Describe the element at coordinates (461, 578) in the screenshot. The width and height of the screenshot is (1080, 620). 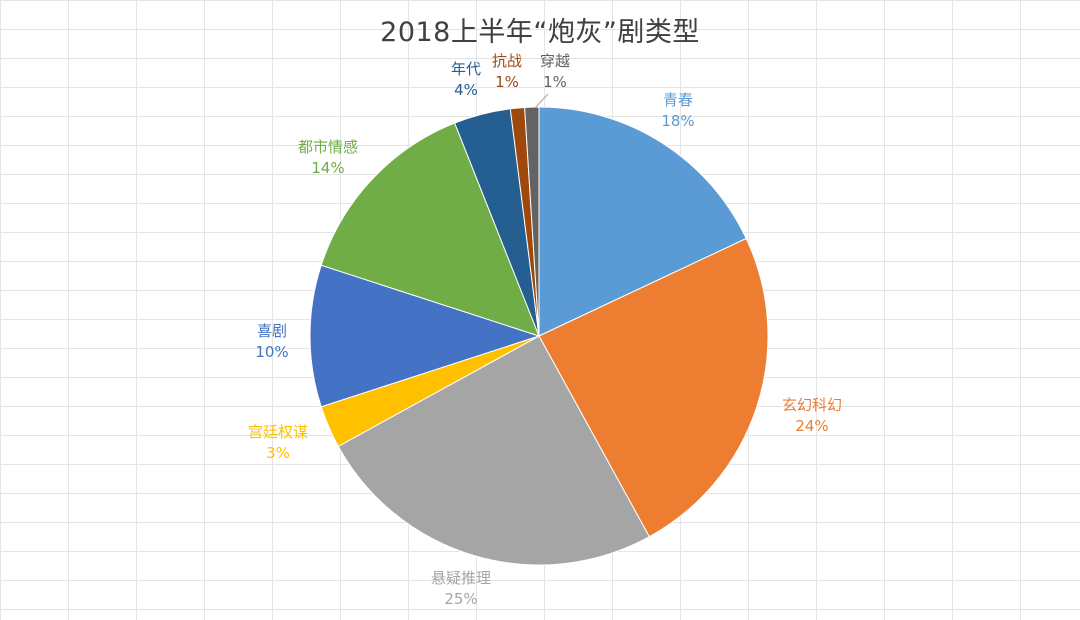
I see `data-label-name-3: 悬疑推理` at that location.